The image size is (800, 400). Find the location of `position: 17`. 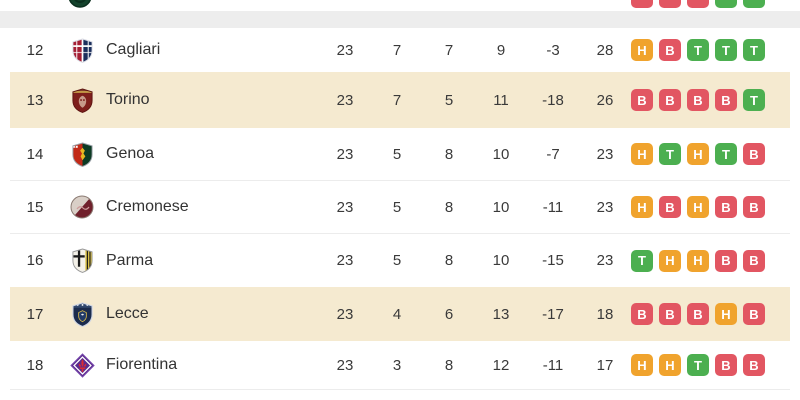

position: 17 is located at coordinates (35, 314).